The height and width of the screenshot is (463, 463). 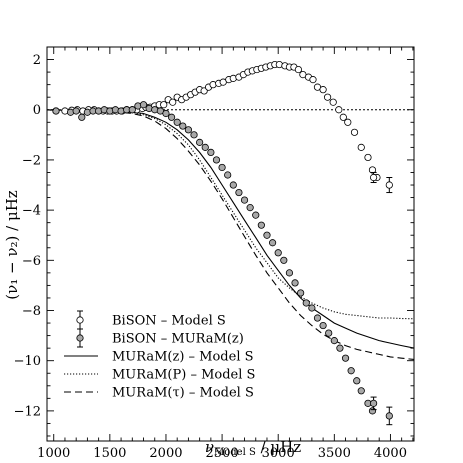 I want to click on y-tick-label: −2, so click(x=31, y=160).